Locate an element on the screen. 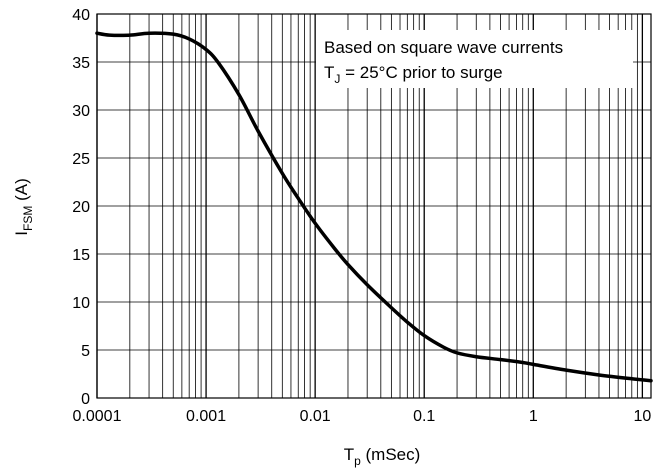 This screenshot has width=663, height=473. x-tick-label: 0.1 is located at coordinates (424, 416).